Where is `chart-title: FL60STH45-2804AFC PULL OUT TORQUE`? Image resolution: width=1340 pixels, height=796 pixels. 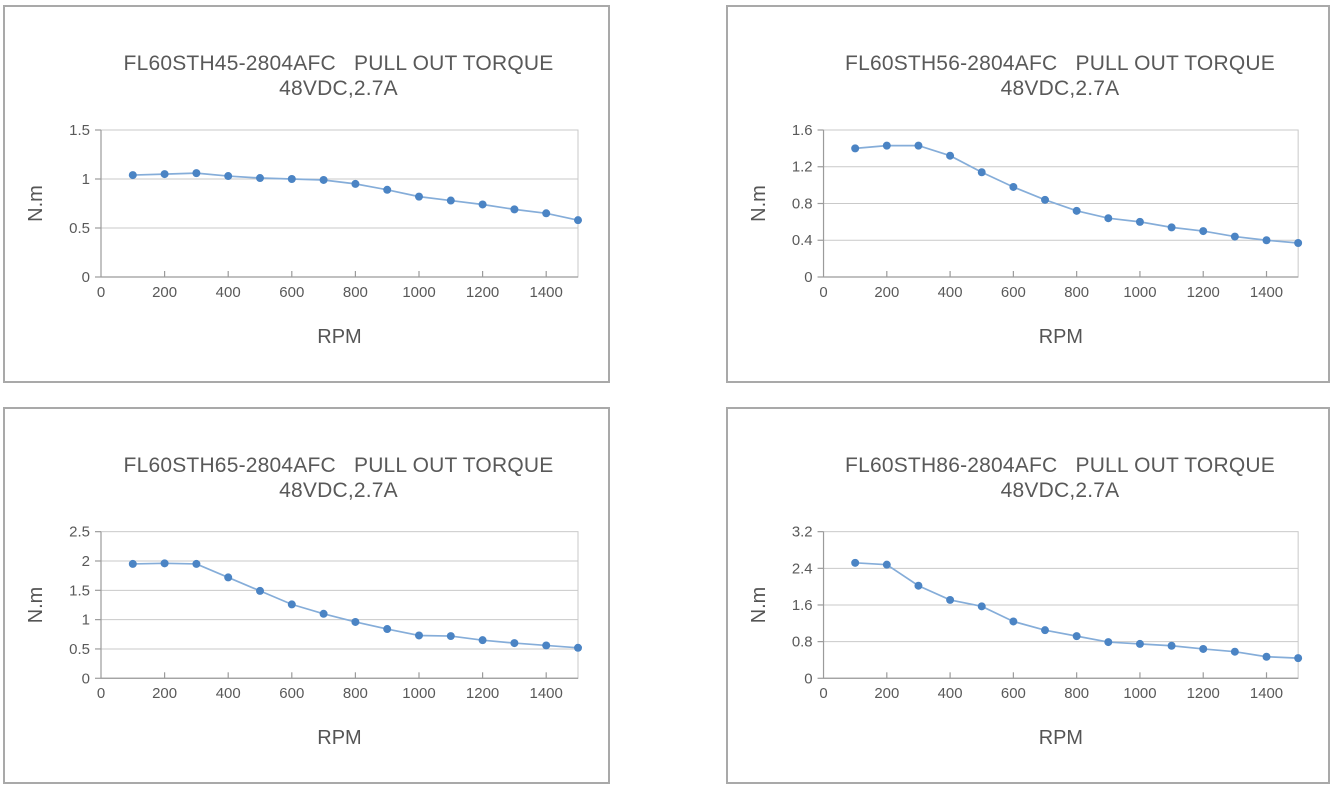
chart-title: FL60STH45-2804AFC PULL OUT TORQUE is located at coordinates (338, 63).